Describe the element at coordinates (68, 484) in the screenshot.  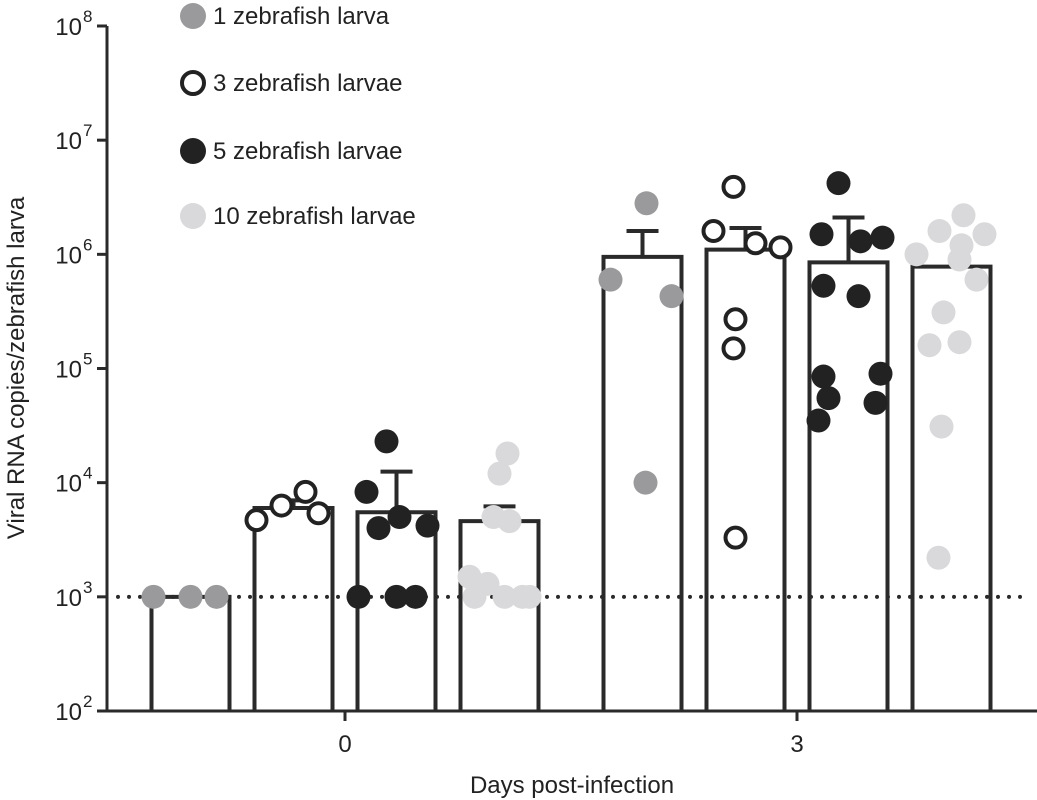
I see `y-tick-label-2: 10` at that location.